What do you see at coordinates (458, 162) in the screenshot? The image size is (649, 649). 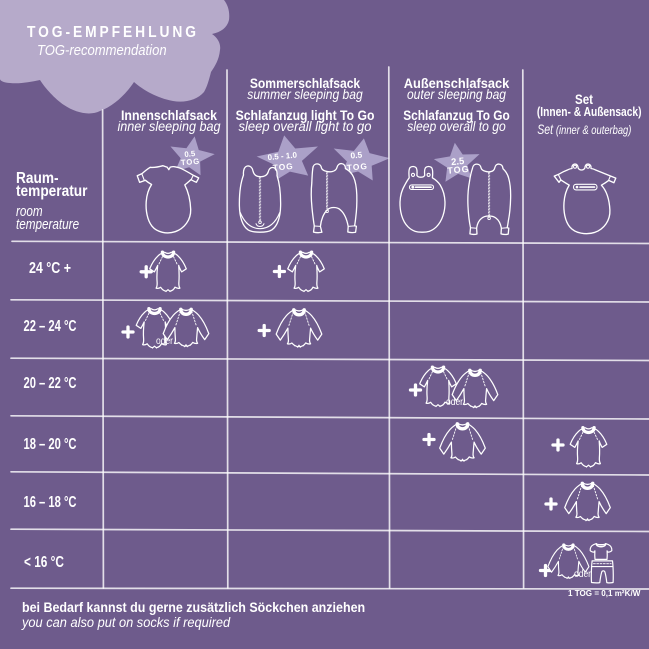 I see `svg-text: 2.5` at bounding box center [458, 162].